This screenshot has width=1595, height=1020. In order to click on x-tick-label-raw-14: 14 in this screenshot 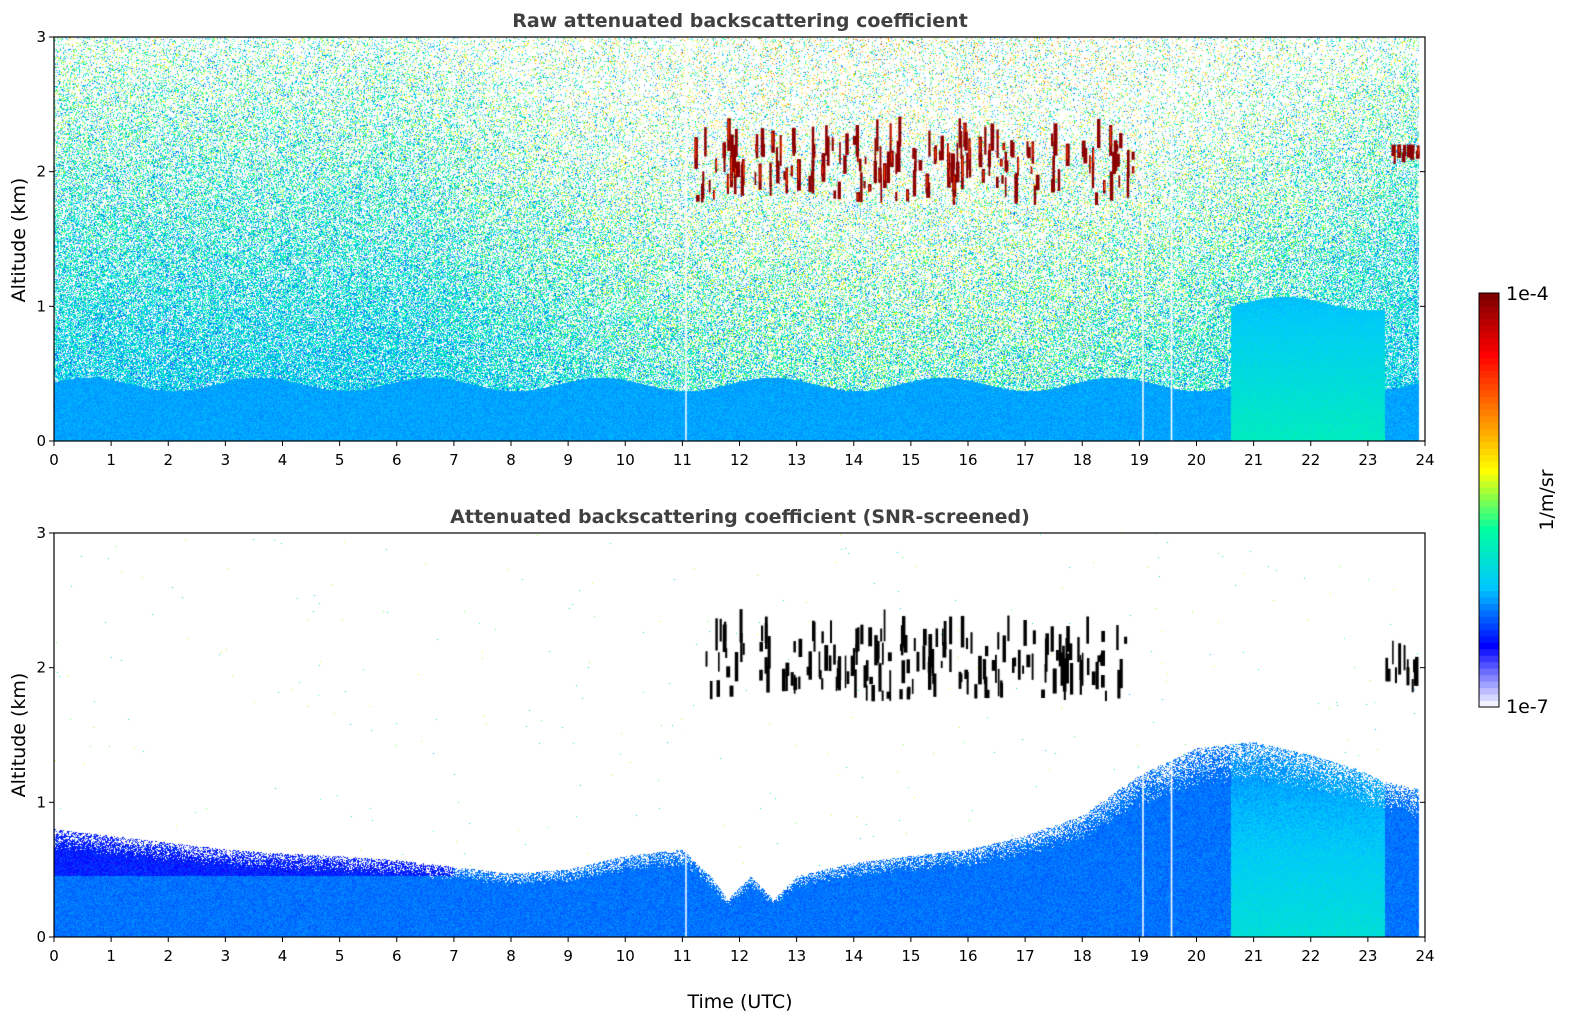, I will do `click(853, 460)`.